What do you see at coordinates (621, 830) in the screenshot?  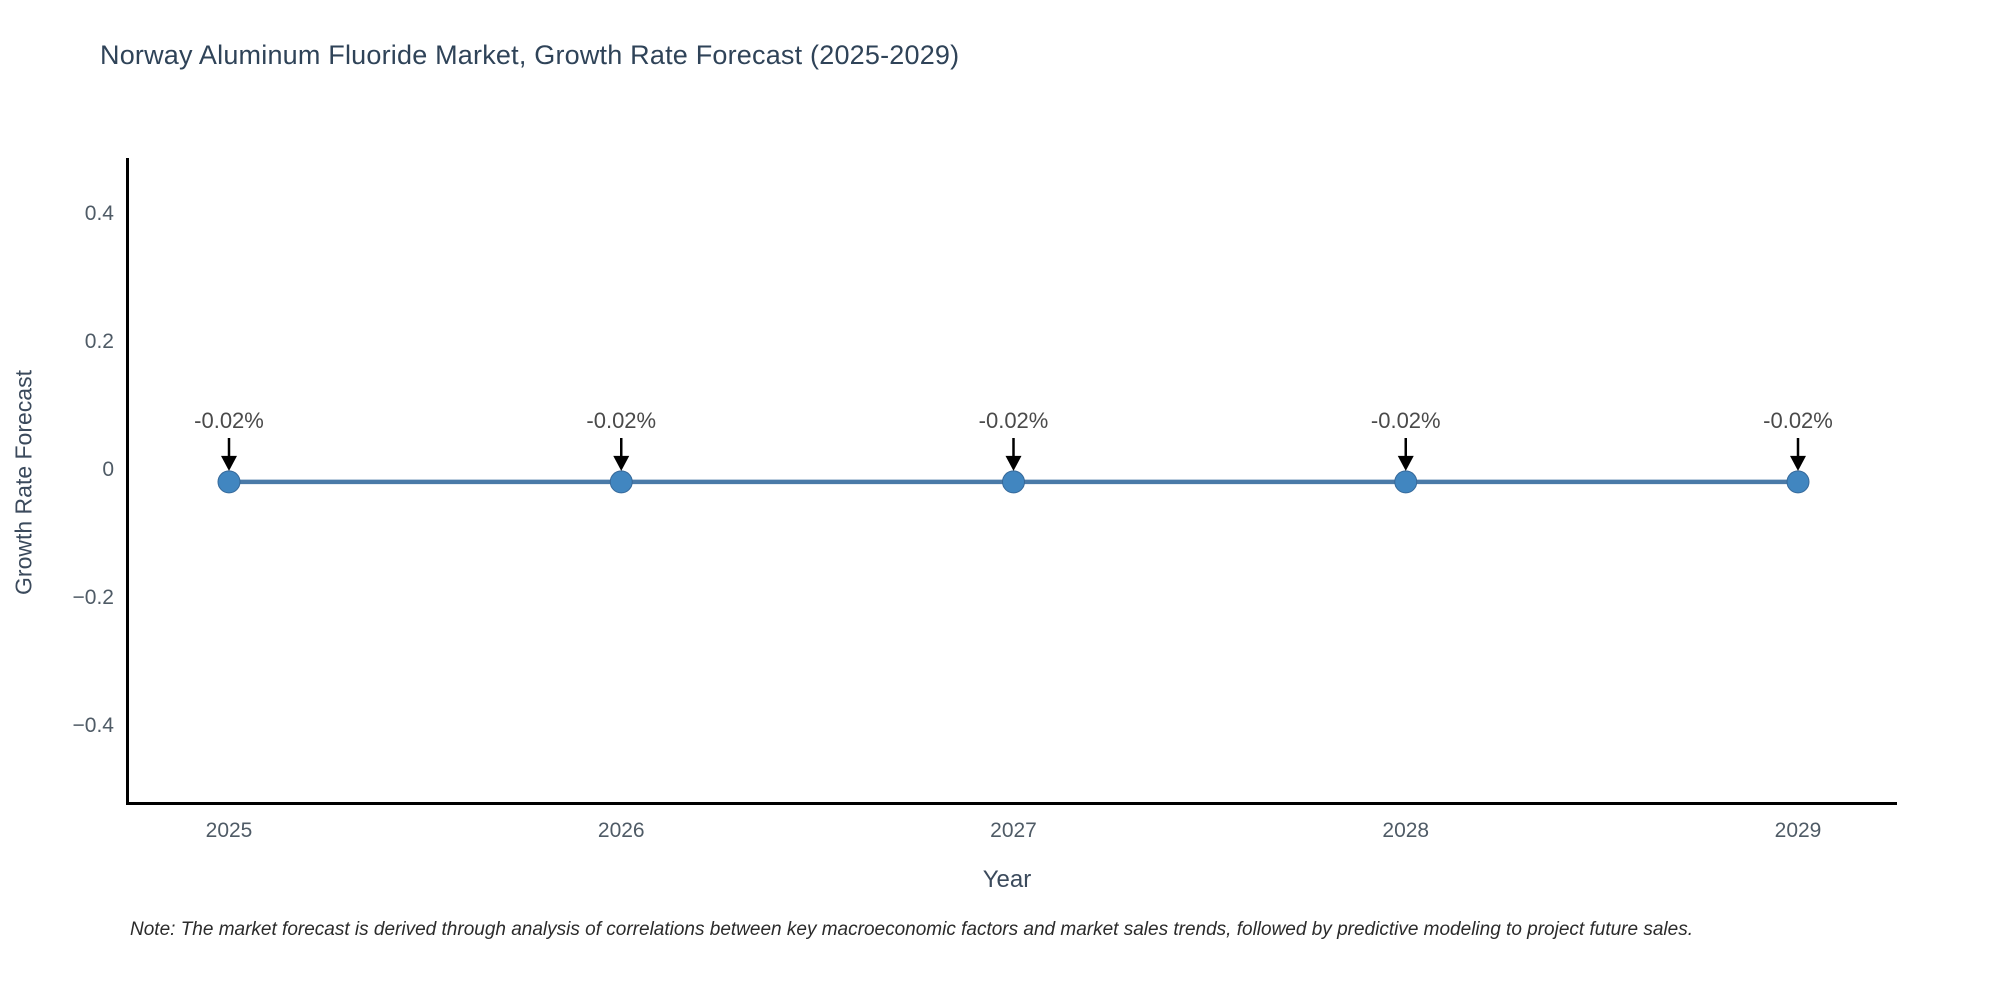 I see `x-tick-label: 2026` at bounding box center [621, 830].